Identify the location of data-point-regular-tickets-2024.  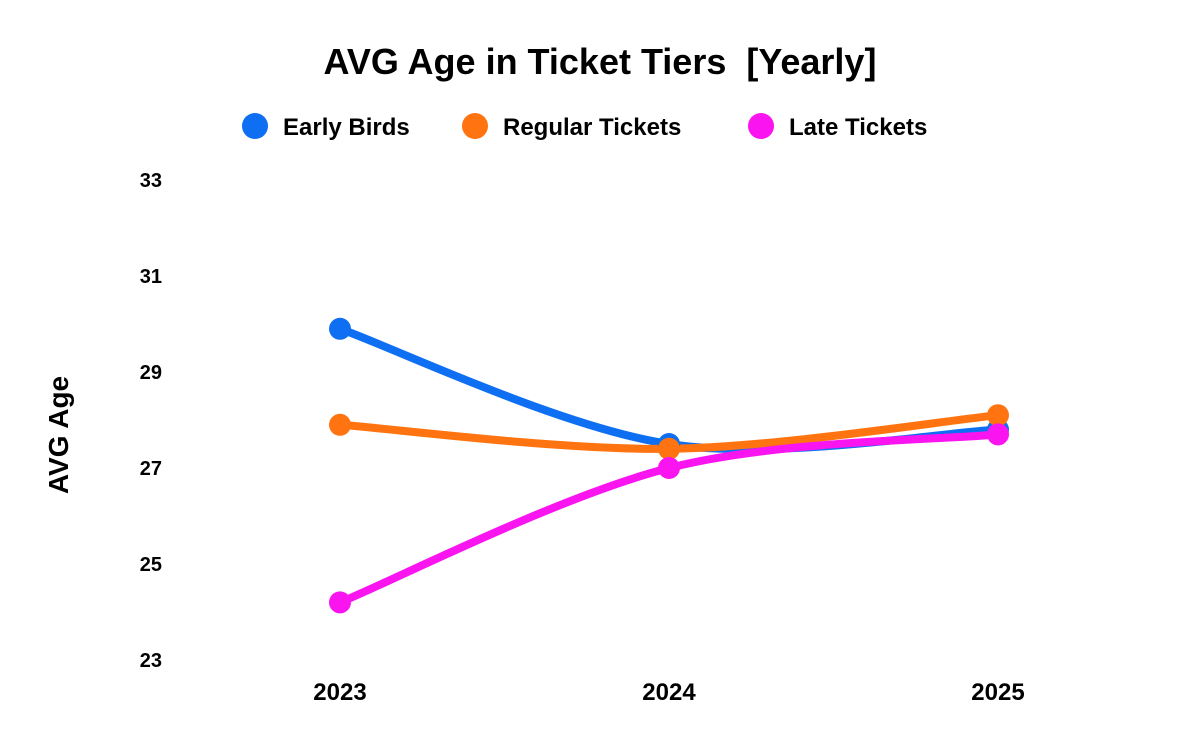
(669, 448).